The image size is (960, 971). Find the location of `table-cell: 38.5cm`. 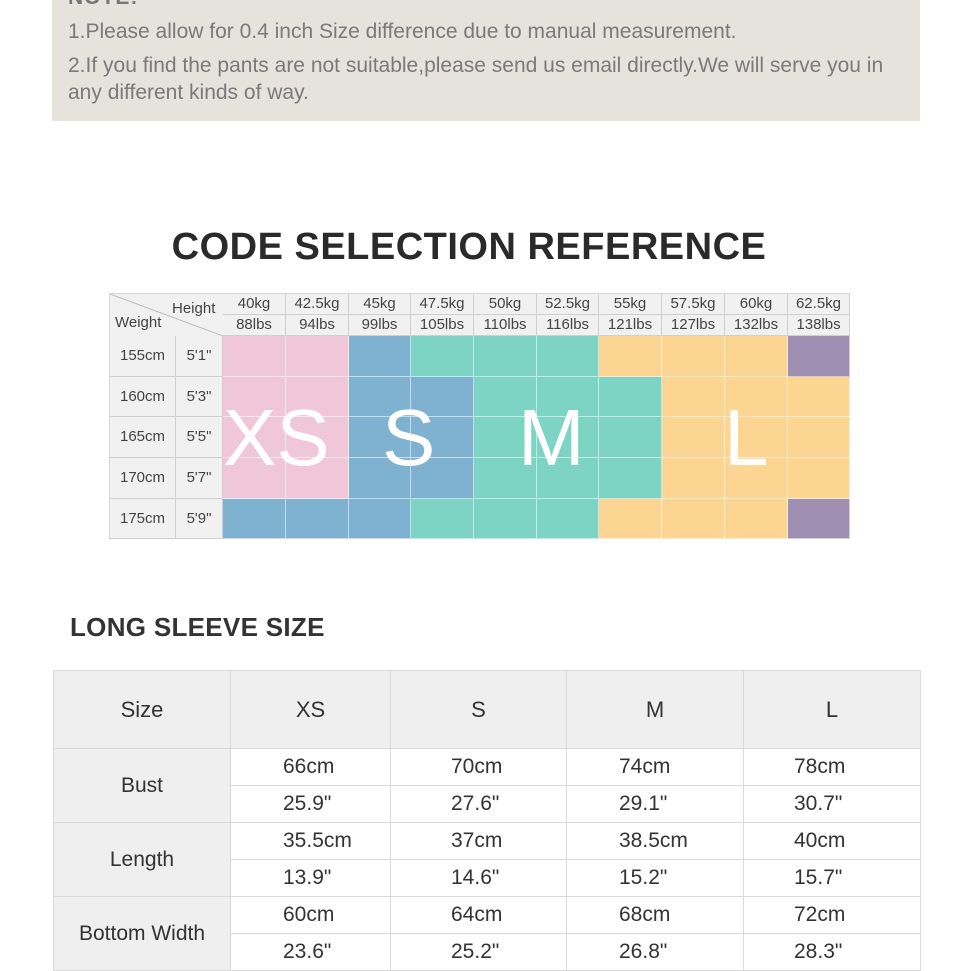

table-cell: 38.5cm is located at coordinates (655, 841).